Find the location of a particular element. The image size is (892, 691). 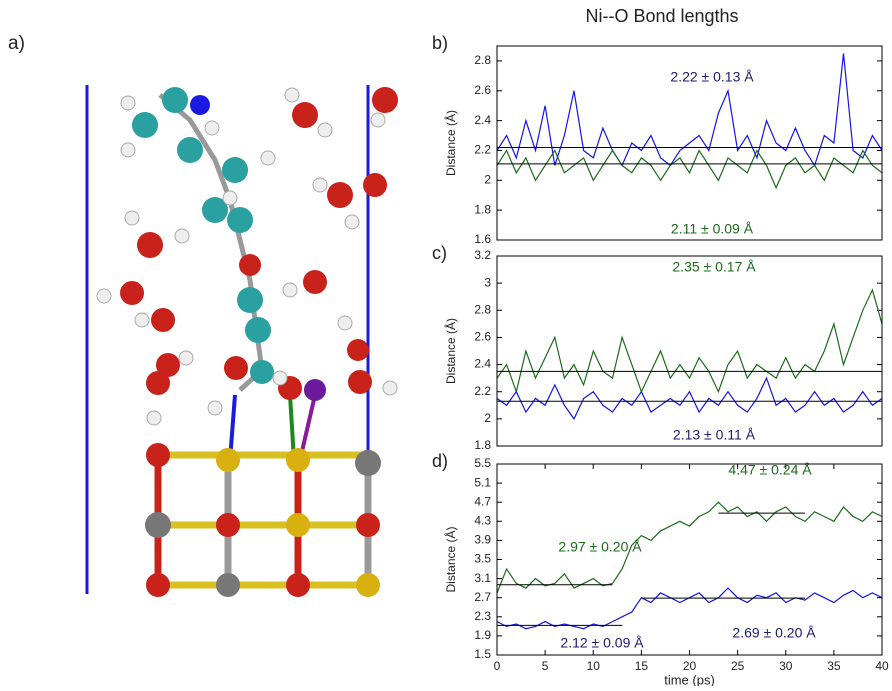

panel-label: b) is located at coordinates (440, 43).